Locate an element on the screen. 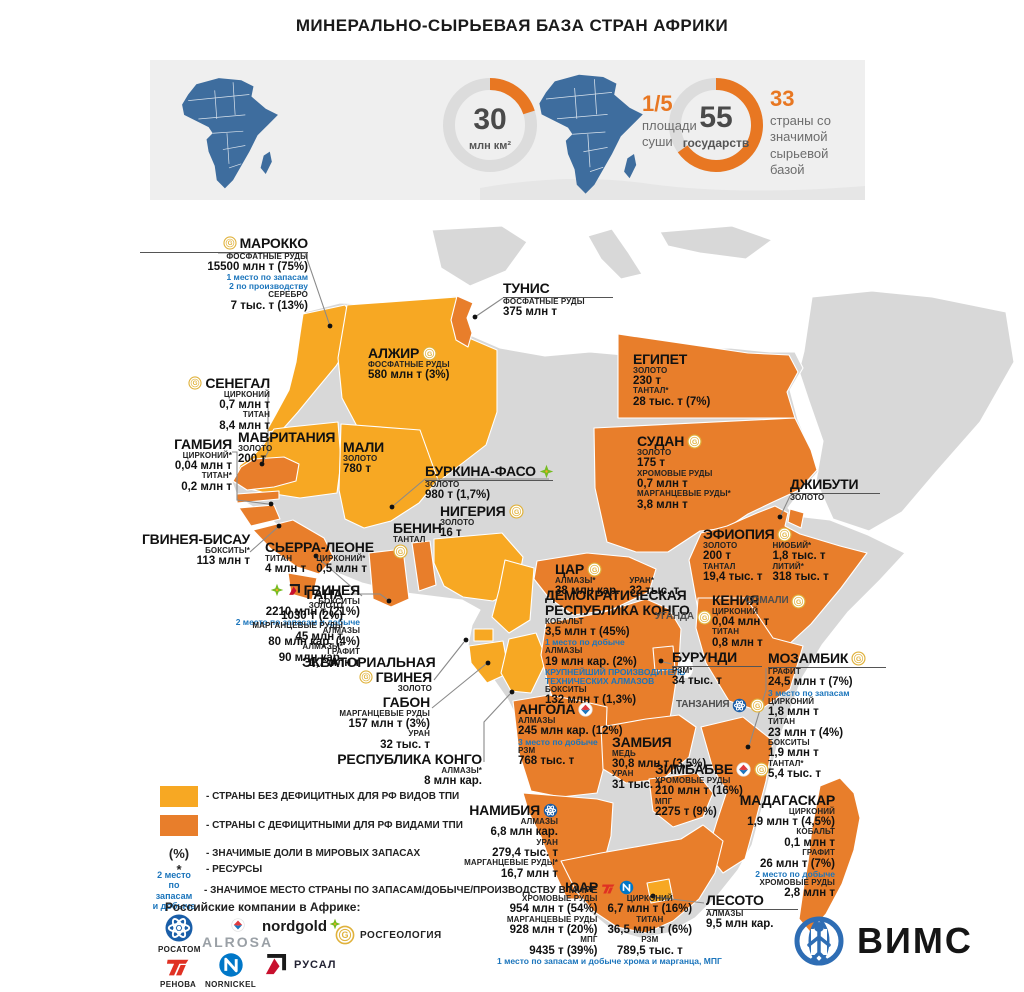 The height and width of the screenshot is (992, 1024). legend-row-deficit: - СТРАНЫ С ДЕФИЦИТНЫМИ ДЛЯ РФ ВИДАМИ ТПИ is located at coordinates (311, 825).